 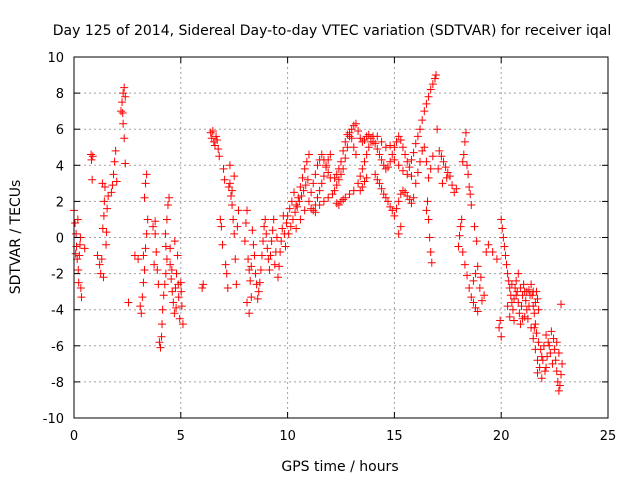 What do you see at coordinates (57, 311) in the screenshot?
I see `y-tick-label: -4` at bounding box center [57, 311].